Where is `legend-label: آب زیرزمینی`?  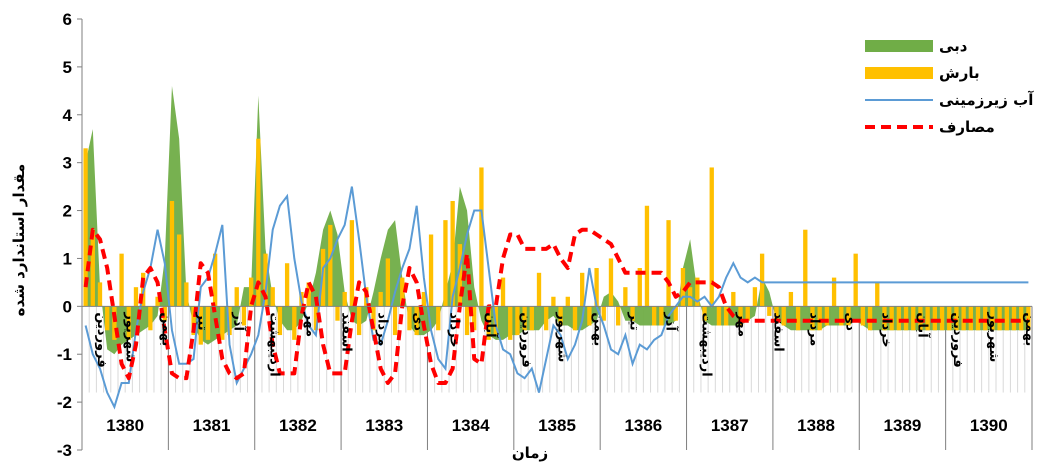
legend-label: آب زیرزمینی is located at coordinates (986, 100).